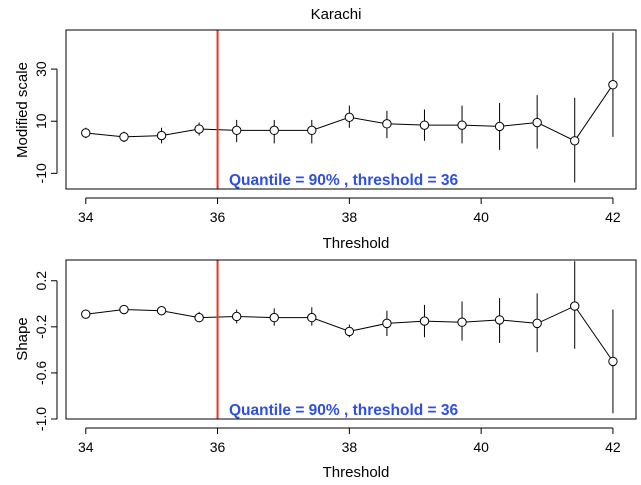 The width and height of the screenshot is (641, 485). I want to click on y-tick-label: -0.6, so click(41, 373).